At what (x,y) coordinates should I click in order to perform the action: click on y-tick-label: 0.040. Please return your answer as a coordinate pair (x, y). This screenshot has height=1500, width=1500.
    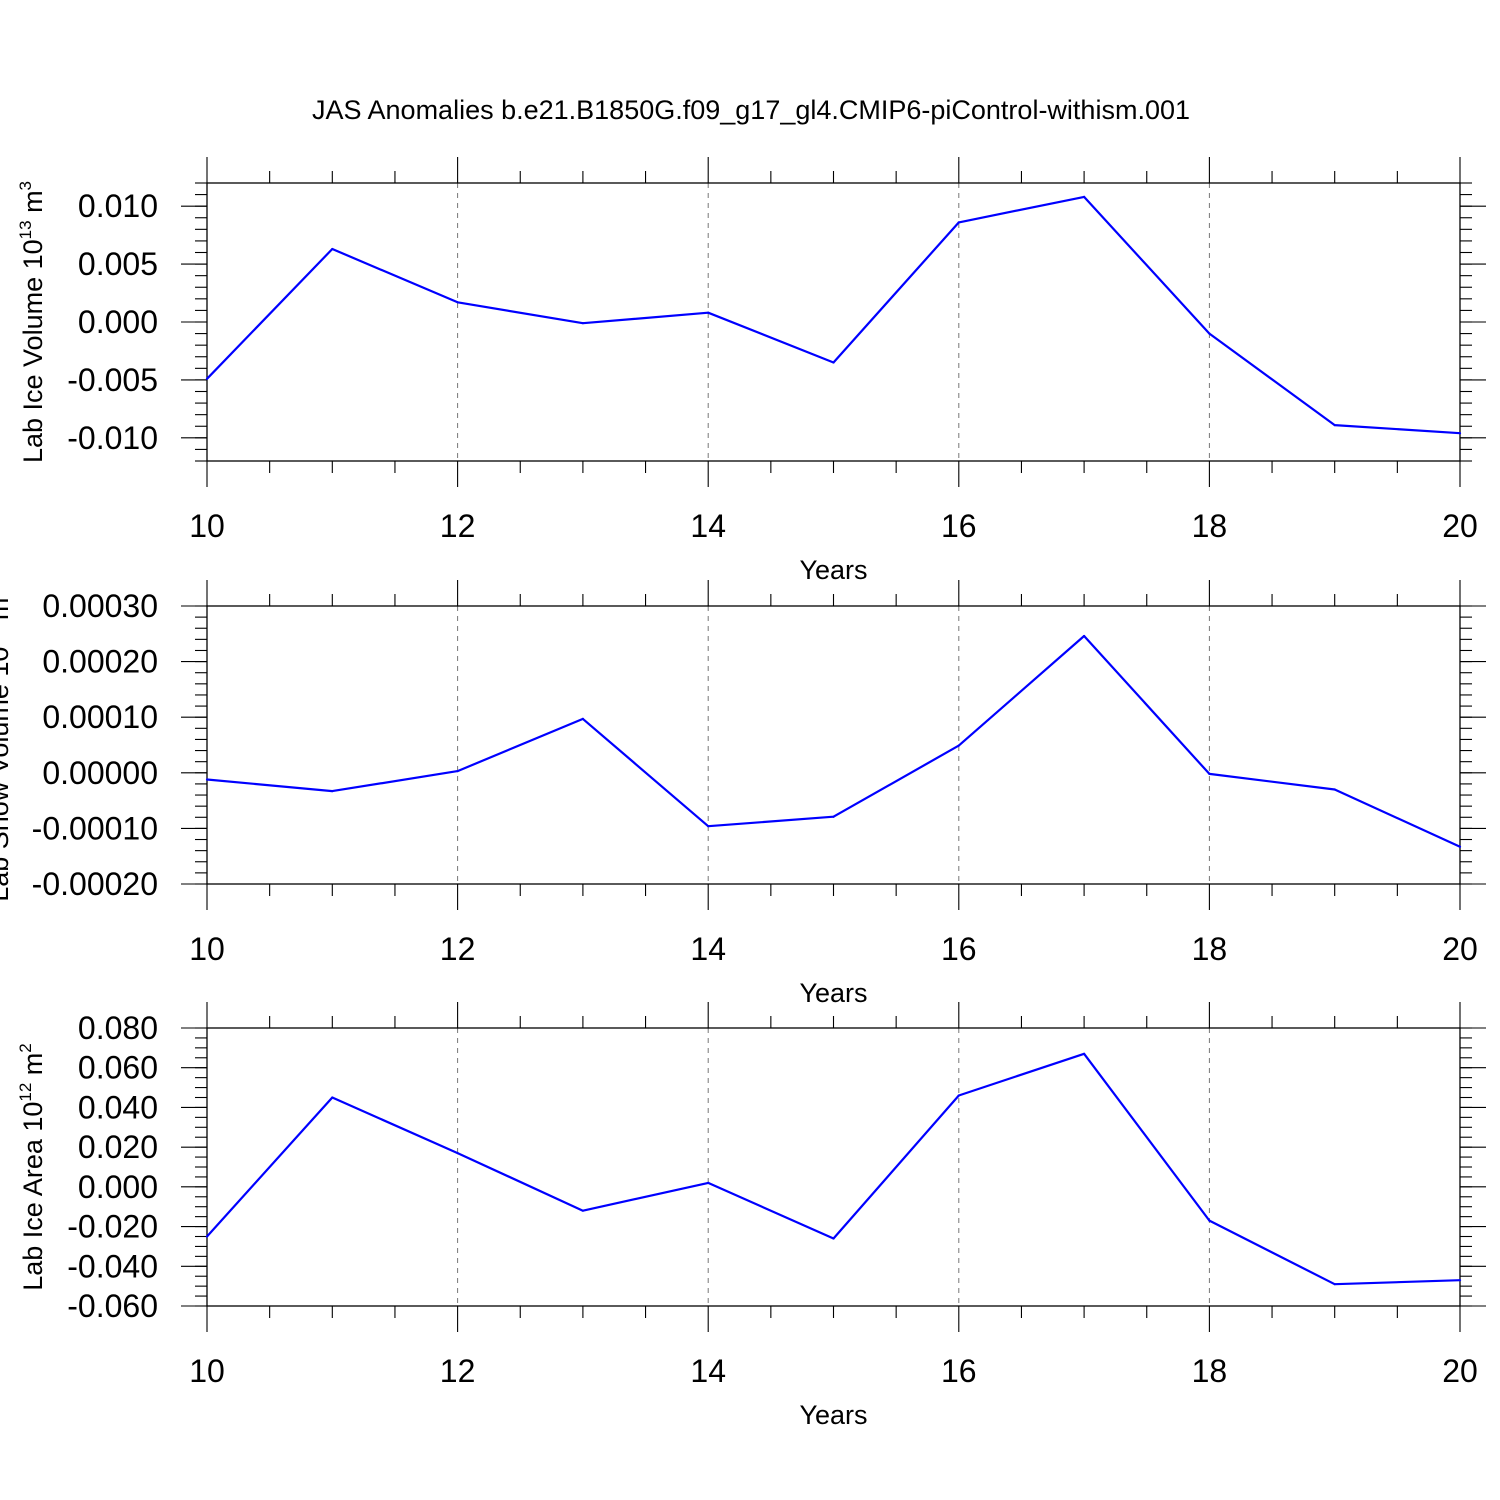
    Looking at the image, I should click on (118, 1107).